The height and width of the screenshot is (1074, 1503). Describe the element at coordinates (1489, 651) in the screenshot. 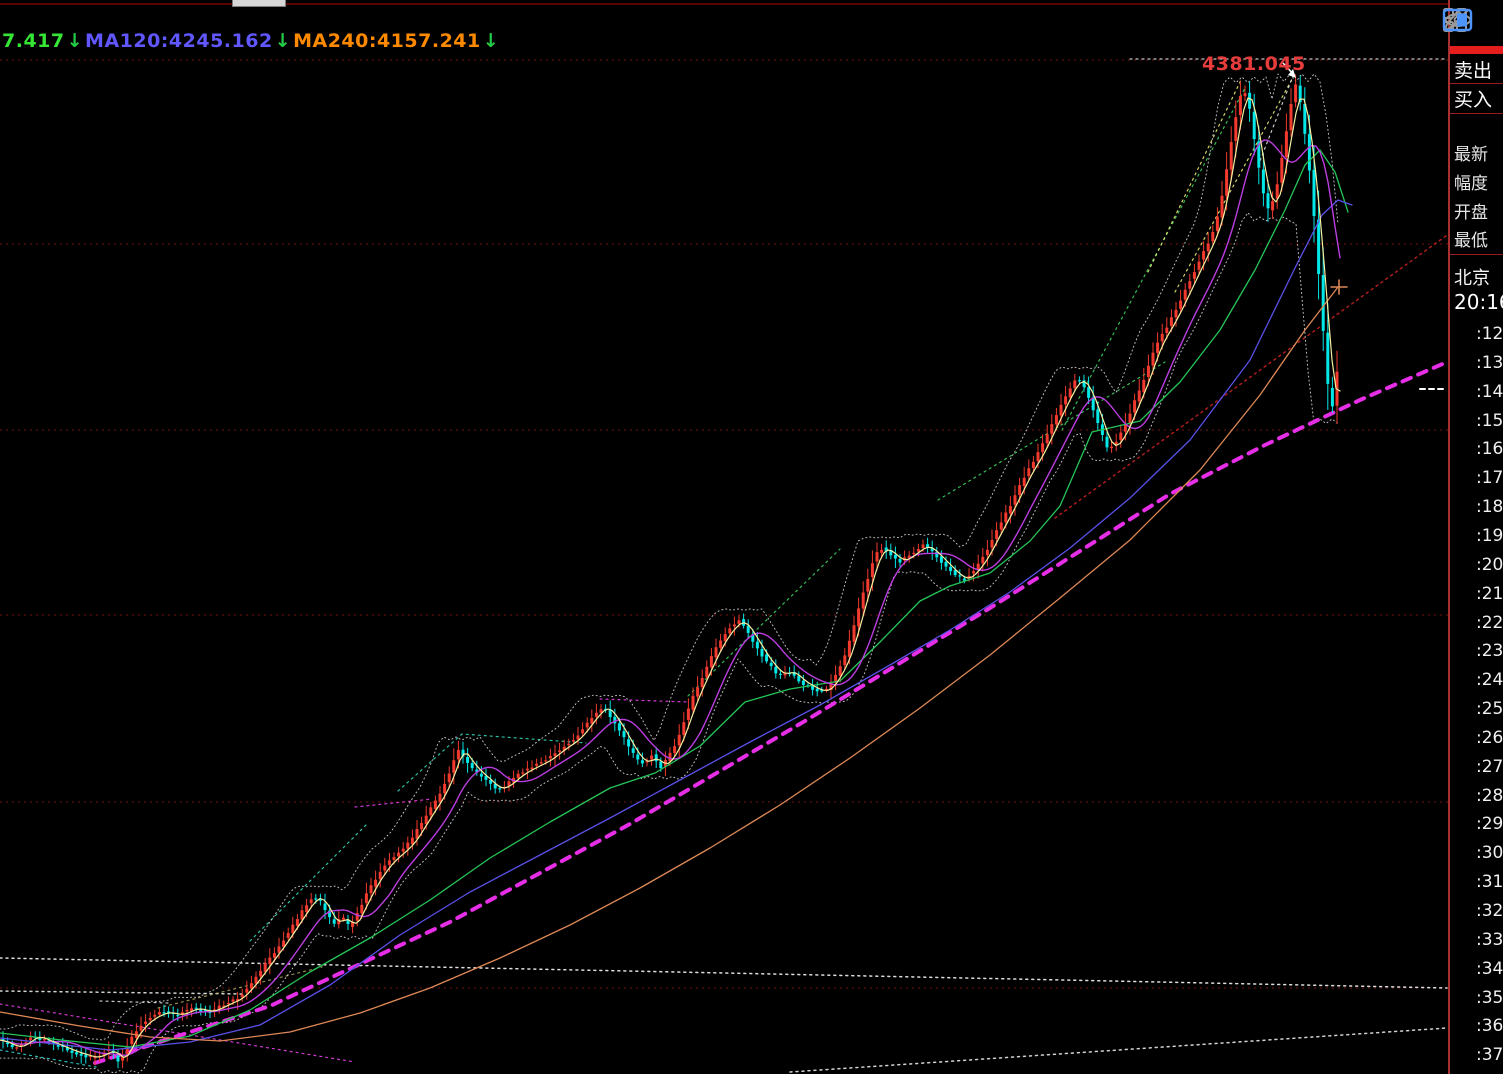

I see `tick-time: :23` at that location.